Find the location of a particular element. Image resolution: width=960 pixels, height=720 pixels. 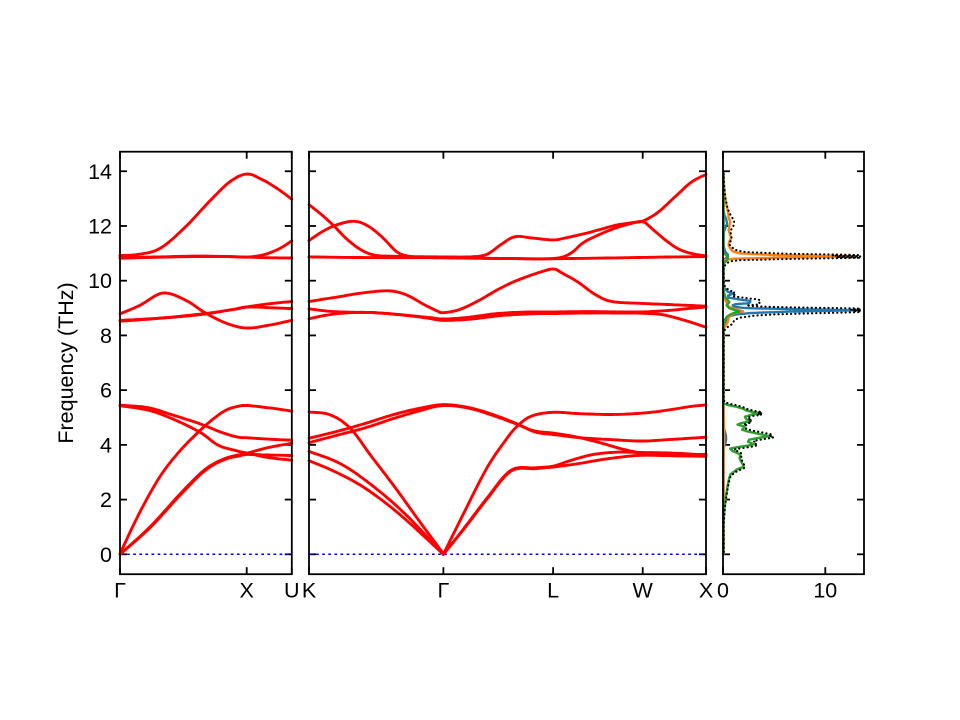

svg-text: Frequency (THz) is located at coordinates (66, 362).